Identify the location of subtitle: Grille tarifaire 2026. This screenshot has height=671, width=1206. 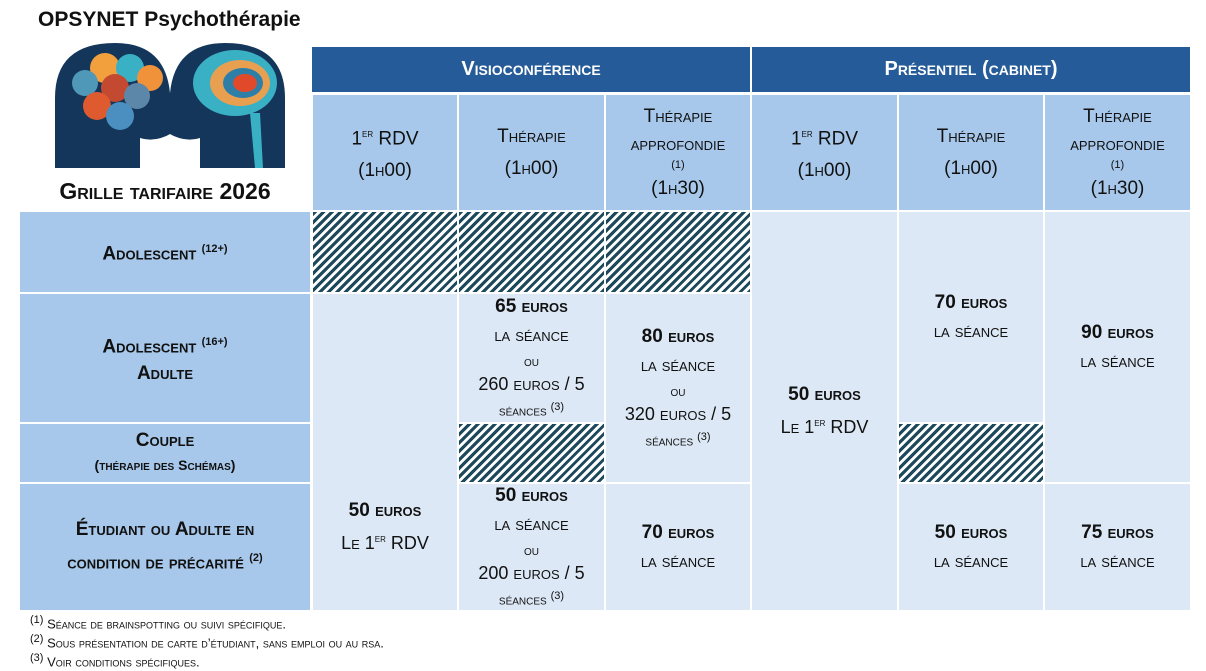
(165, 191).